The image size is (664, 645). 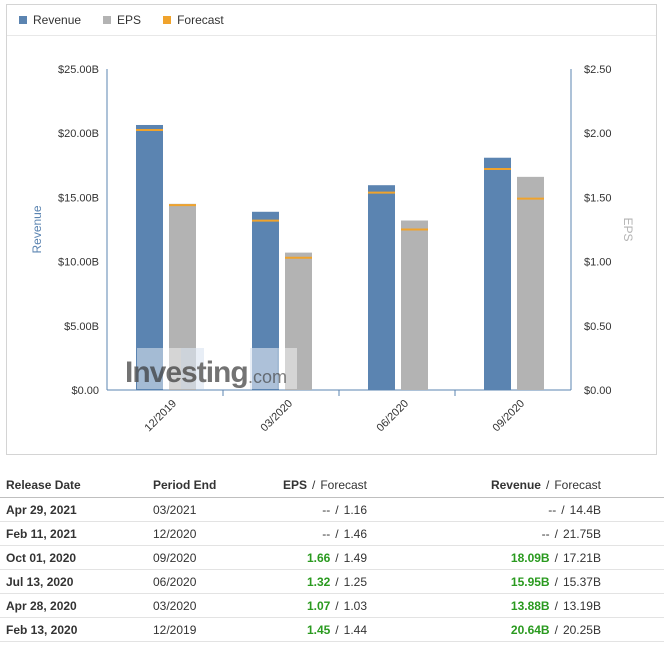 What do you see at coordinates (175, 582) in the screenshot?
I see `period-end: 06/2020` at bounding box center [175, 582].